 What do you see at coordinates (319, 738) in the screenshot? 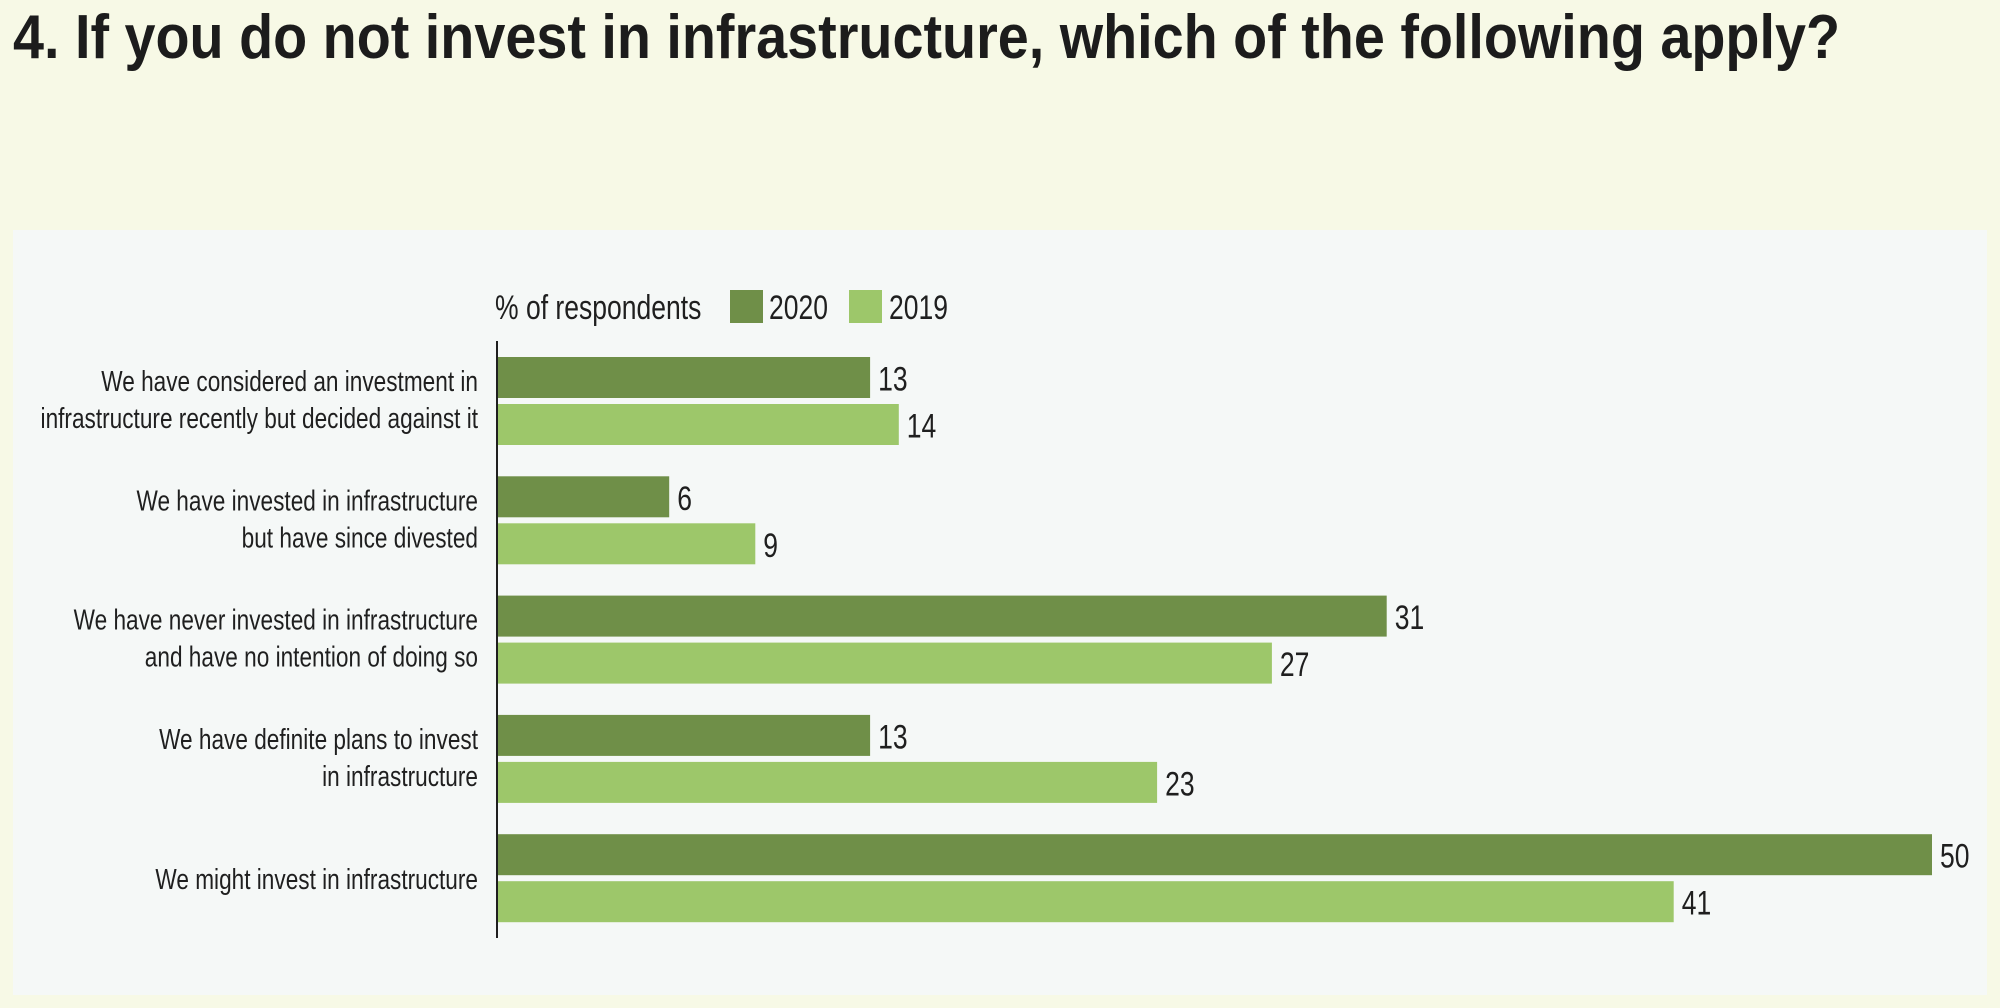
I see `category-label-3: We have definite plans to invest` at bounding box center [319, 738].